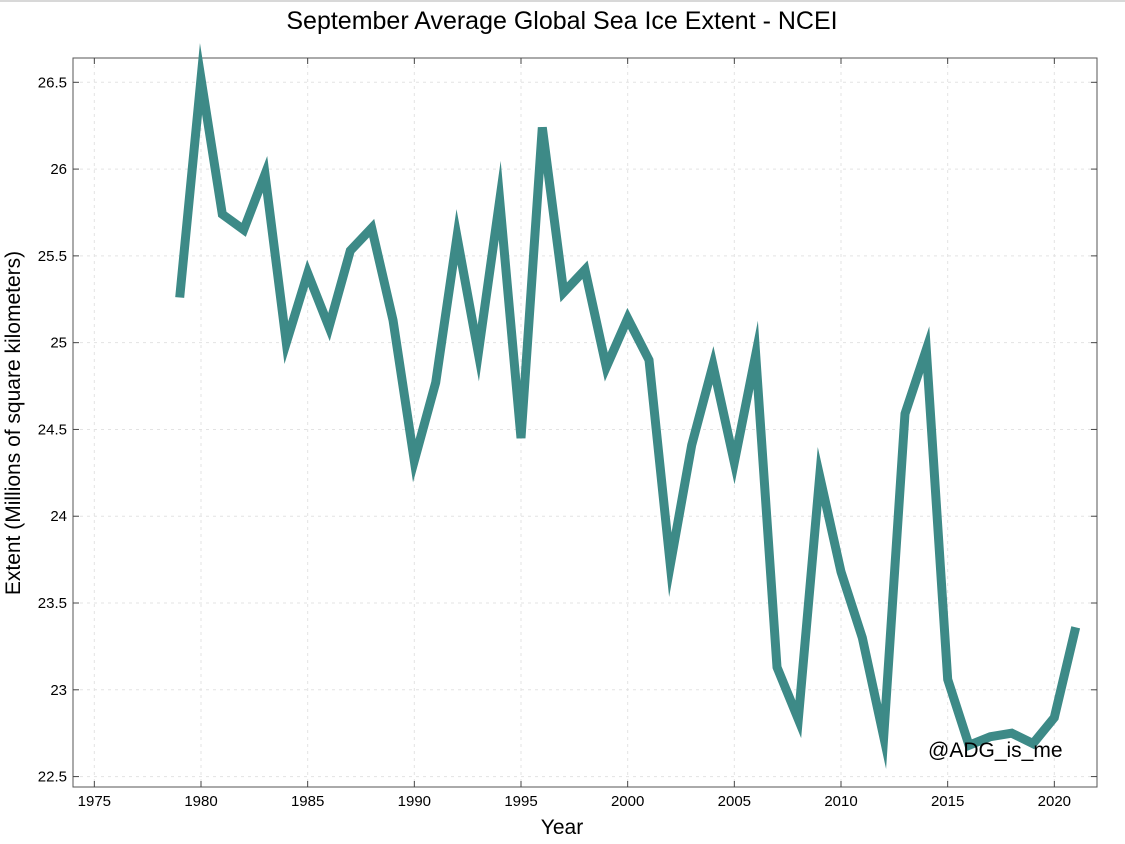  What do you see at coordinates (52, 777) in the screenshot?
I see `y-tick-label: 22.5` at bounding box center [52, 777].